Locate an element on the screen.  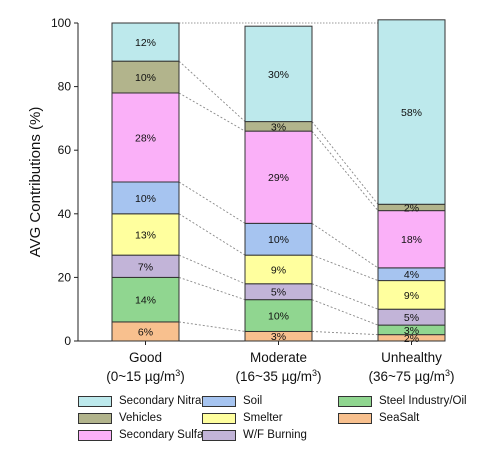
x-tick-label-range: (36~75 µg/m3) is located at coordinates (412, 376).